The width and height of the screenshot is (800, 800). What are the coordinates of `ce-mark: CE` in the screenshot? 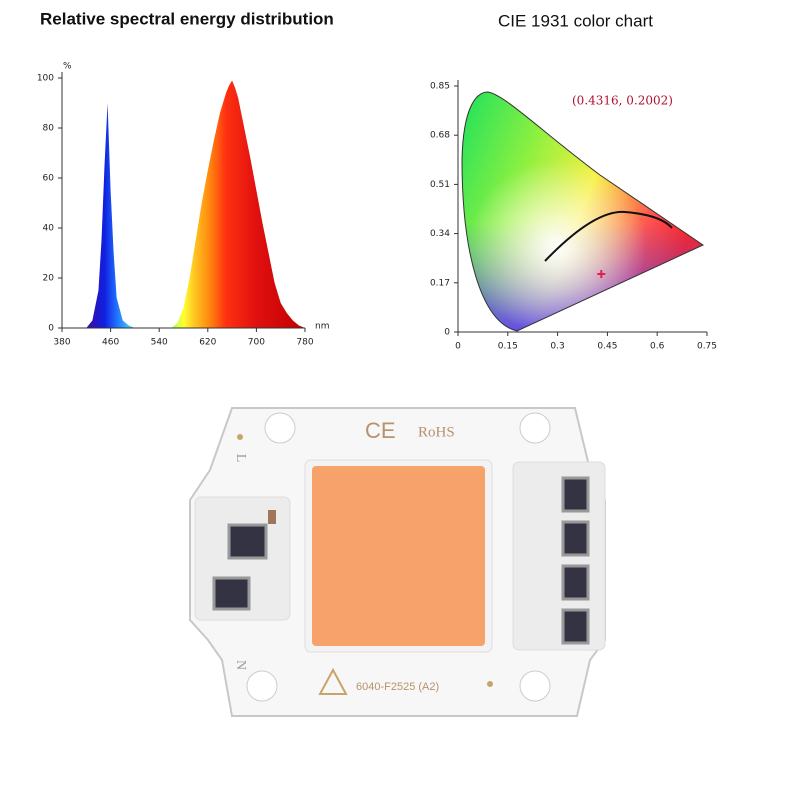 It's located at (380, 430).